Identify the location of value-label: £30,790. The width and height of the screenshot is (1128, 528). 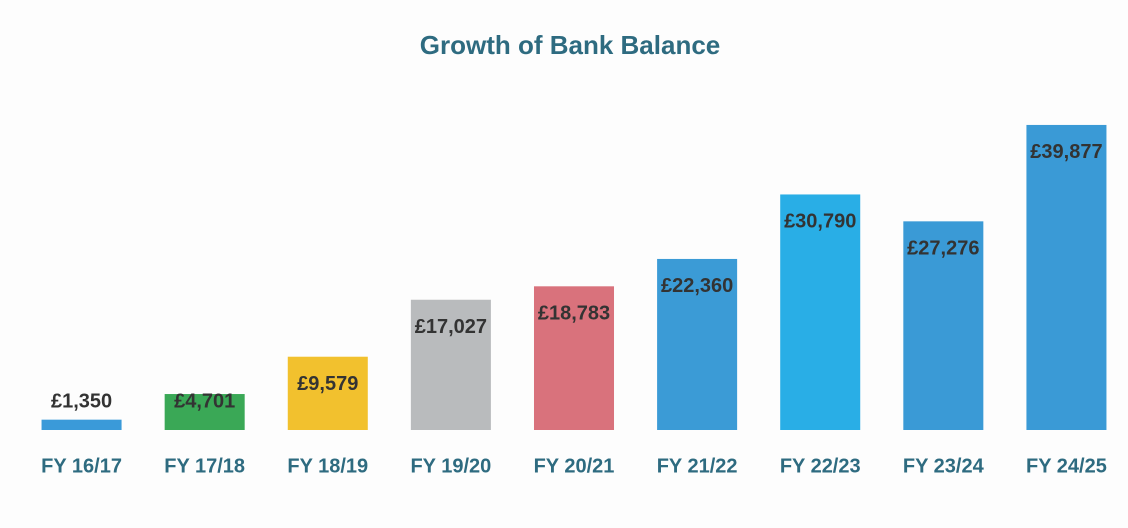
(820, 222).